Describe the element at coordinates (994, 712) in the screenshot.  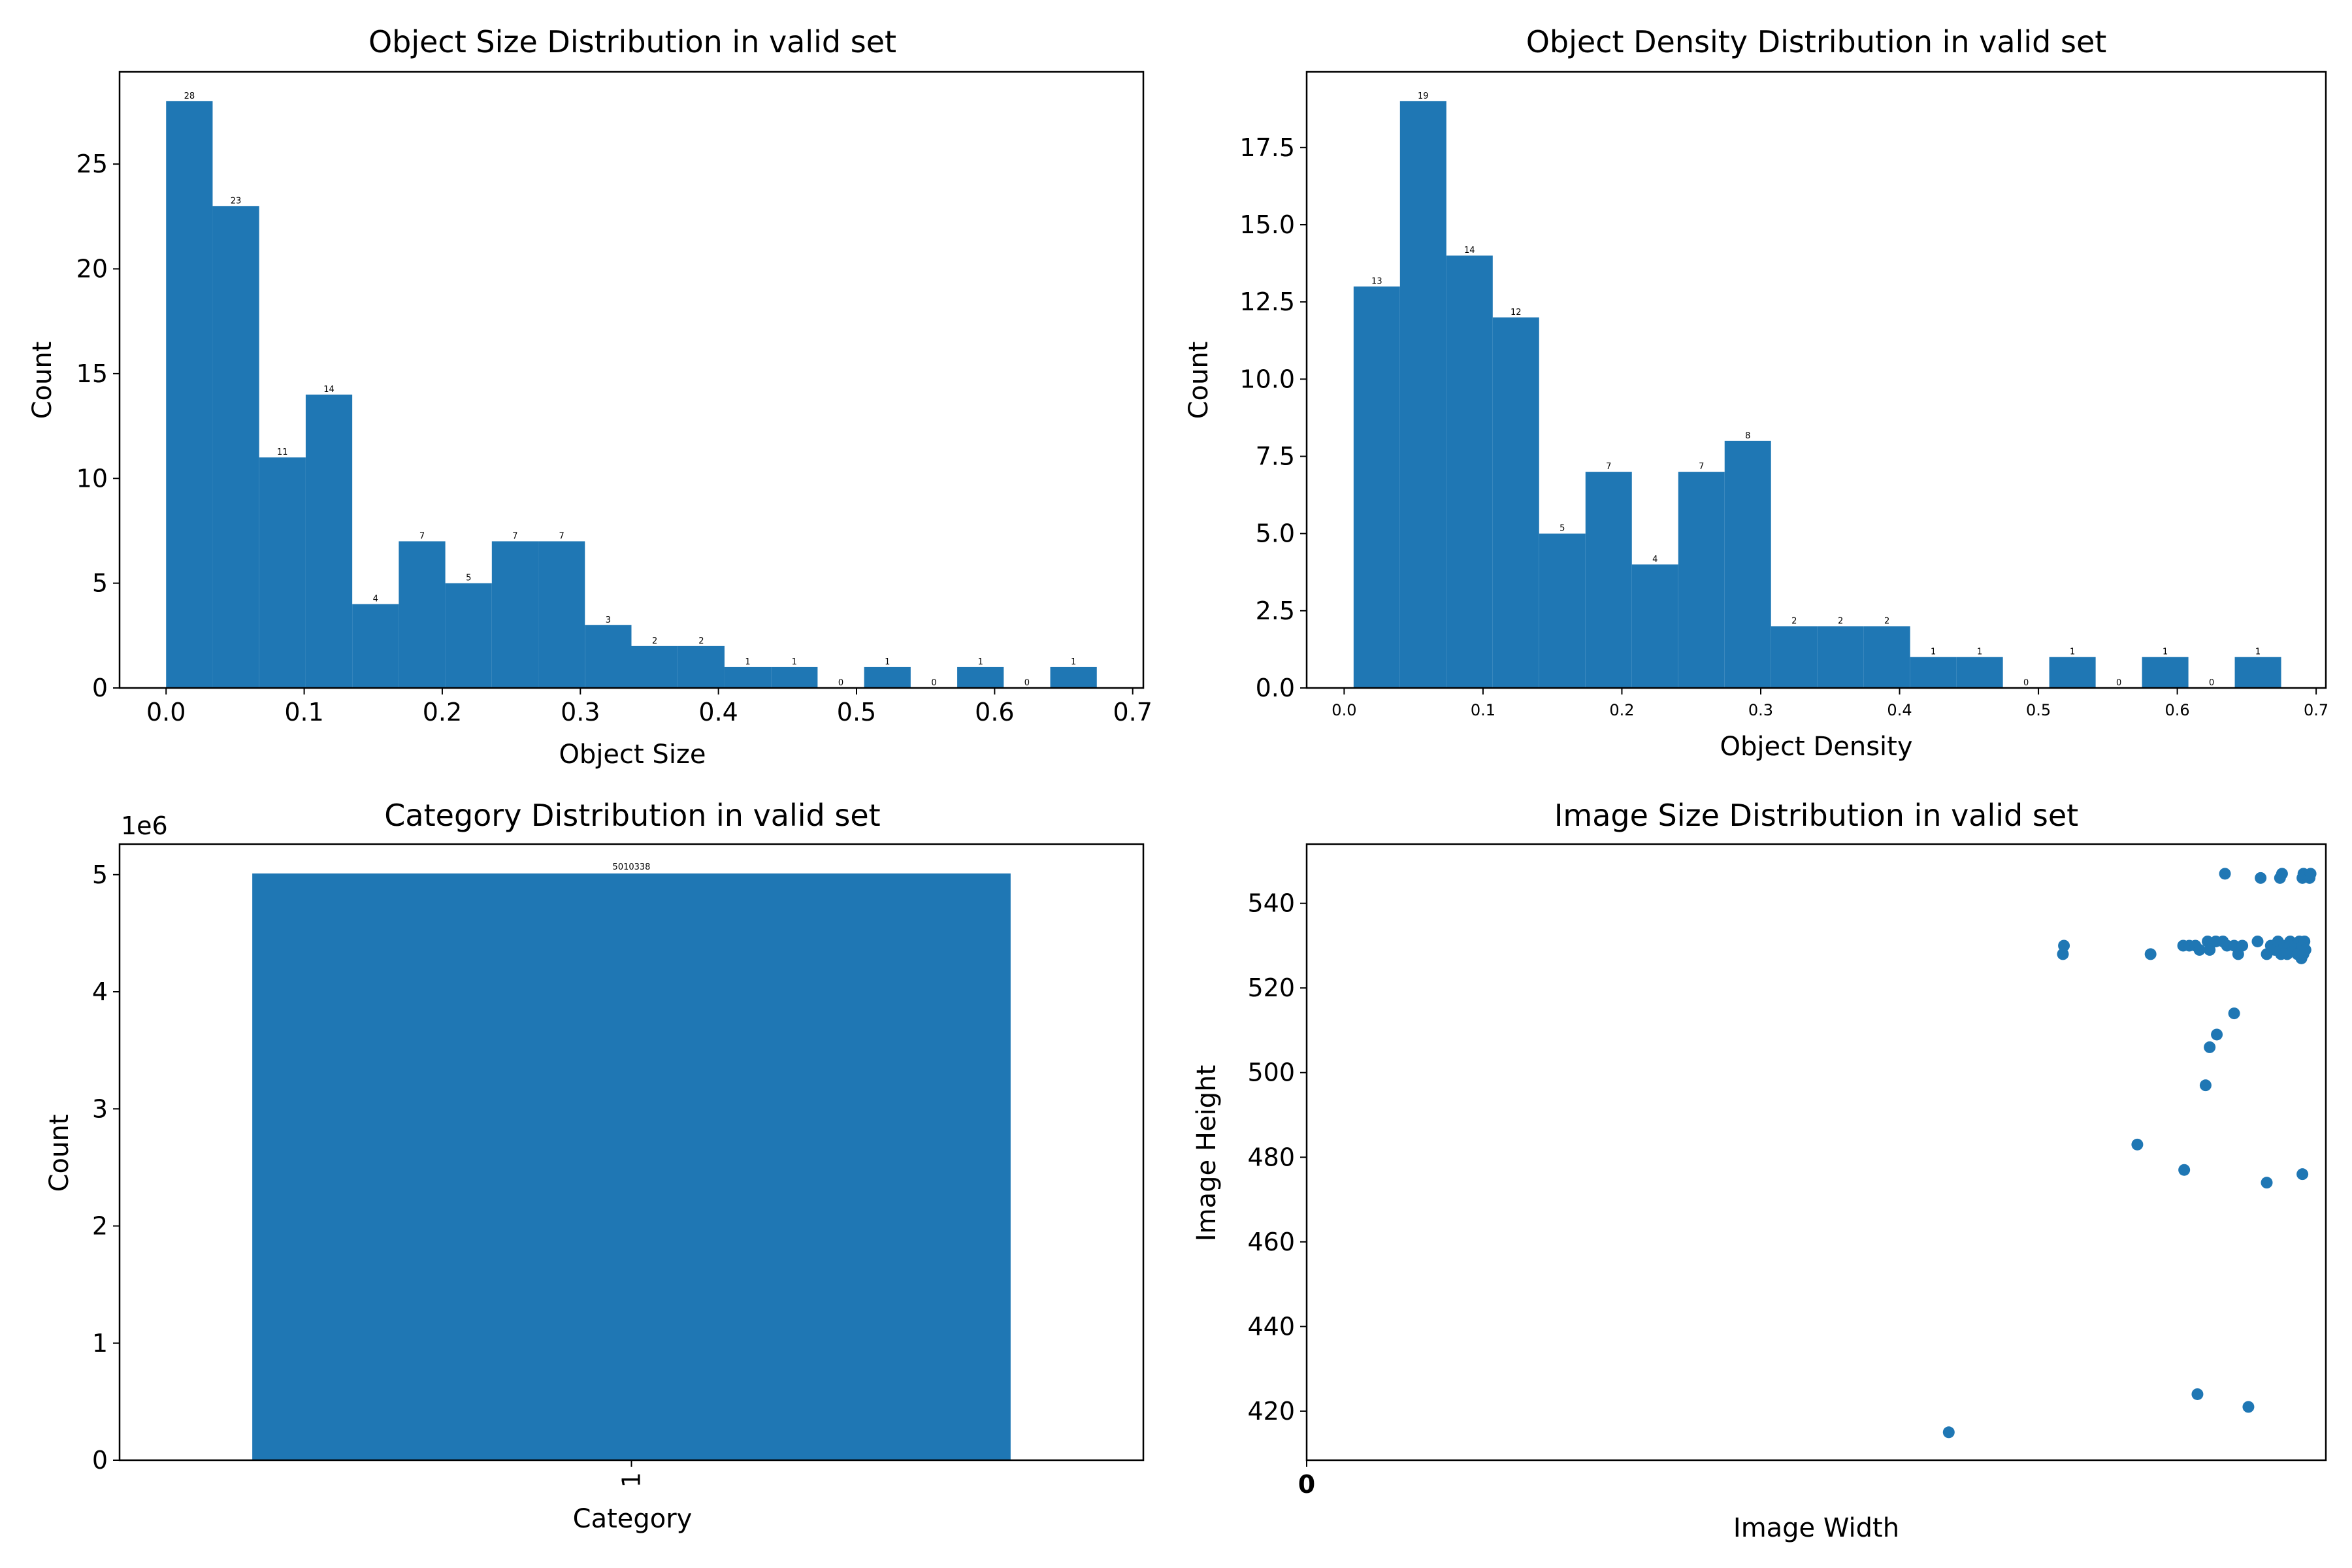
I see `object-size-x-tick-label: 0.6` at that location.